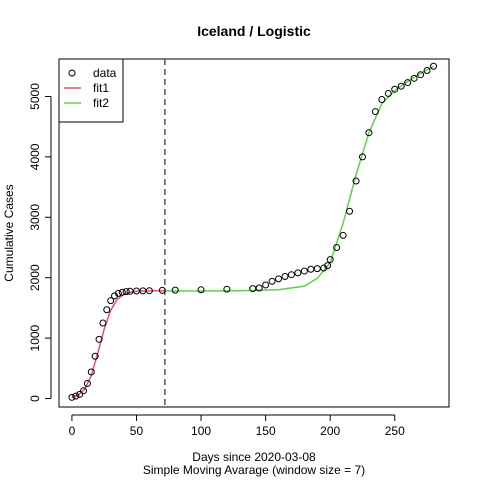  What do you see at coordinates (9, 232) in the screenshot?
I see `y-axis-label: Cumulative Cases` at bounding box center [9, 232].